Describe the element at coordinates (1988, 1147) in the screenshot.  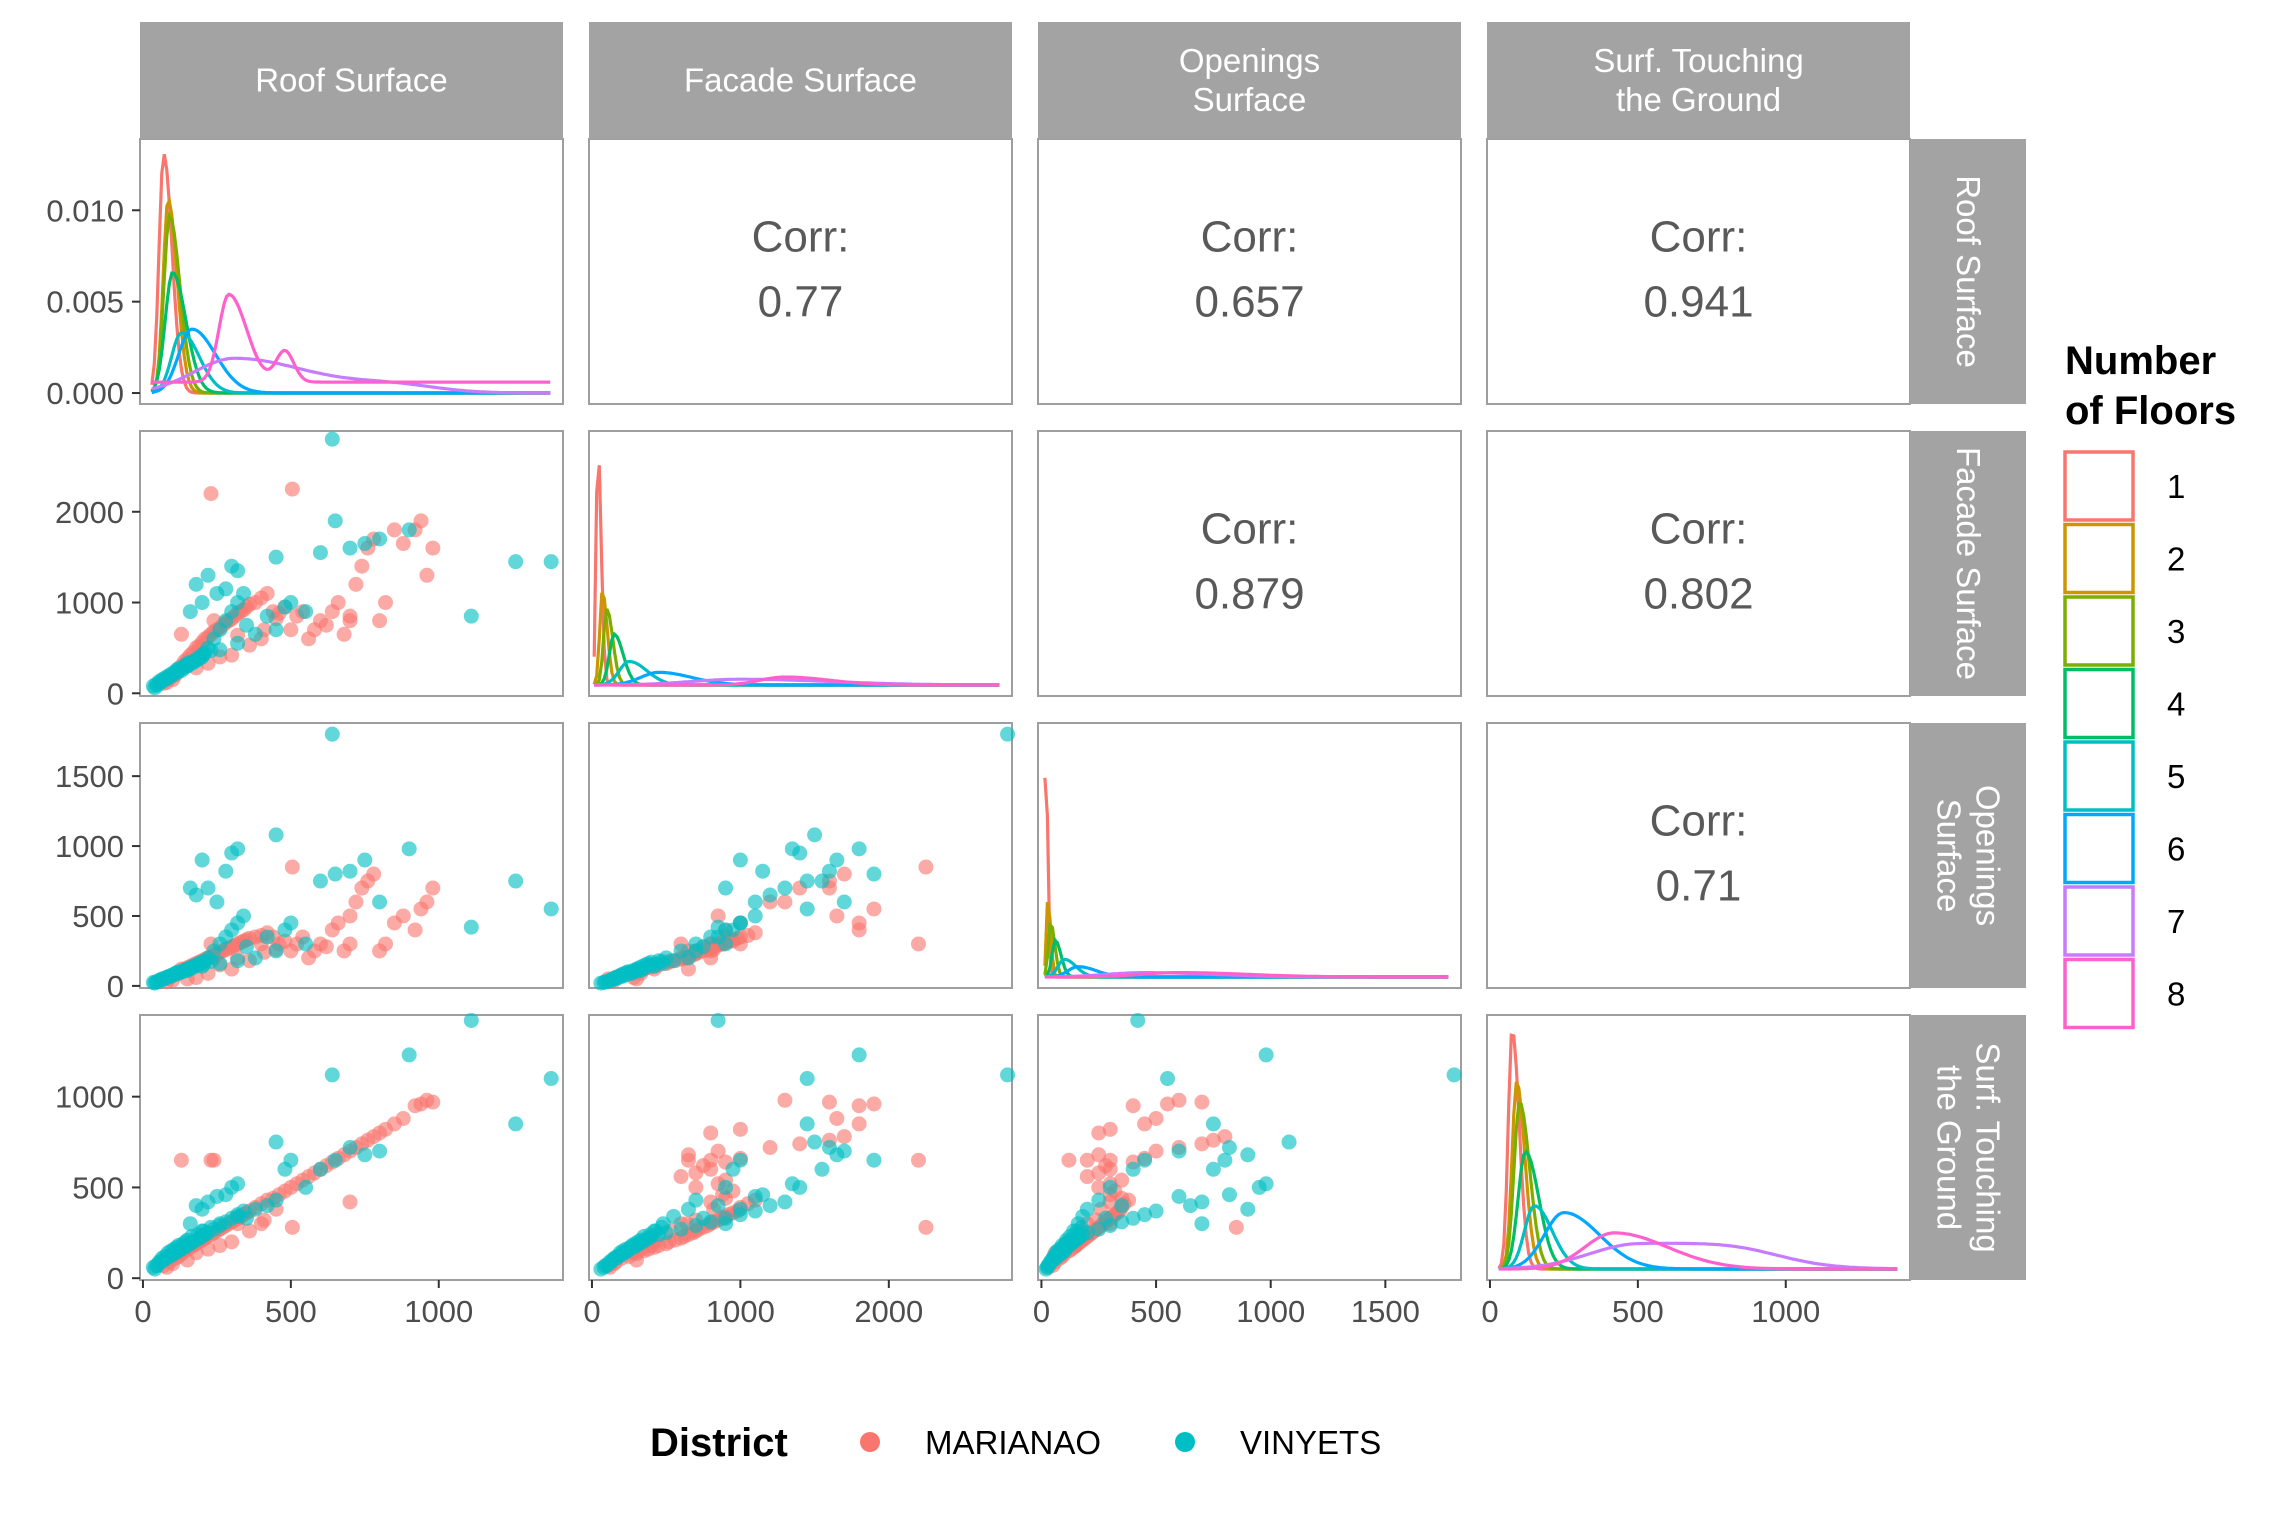
I see `right-strip-label: Surf. Touching` at that location.